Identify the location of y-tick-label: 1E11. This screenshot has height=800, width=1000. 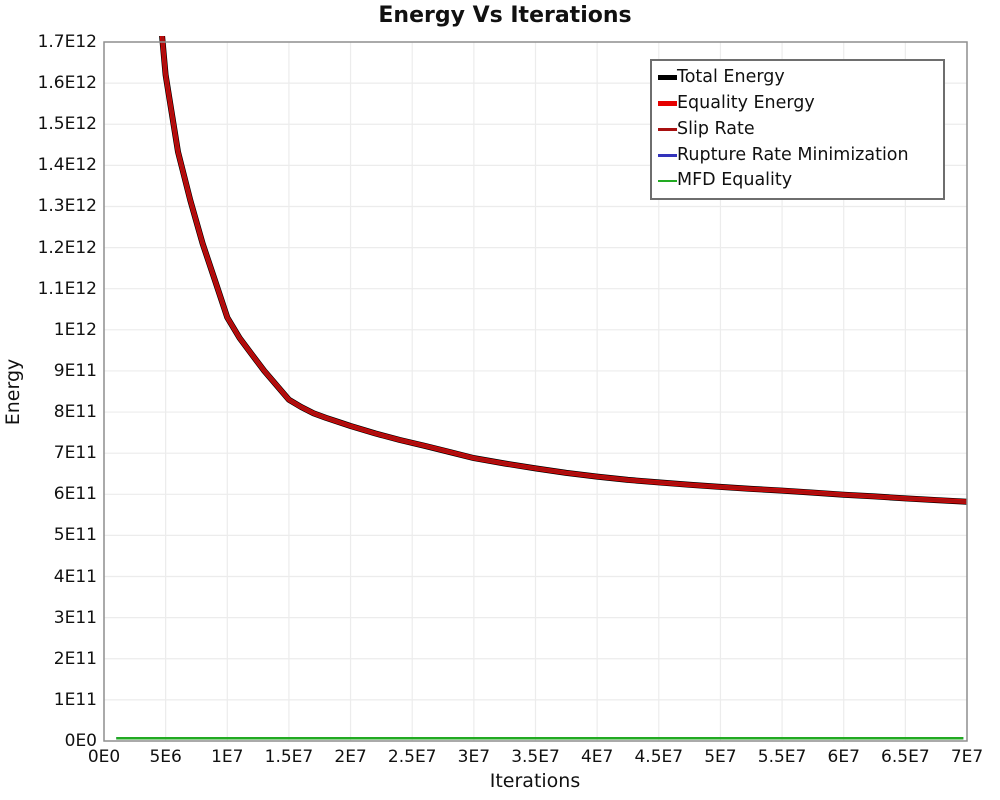
(75, 699).